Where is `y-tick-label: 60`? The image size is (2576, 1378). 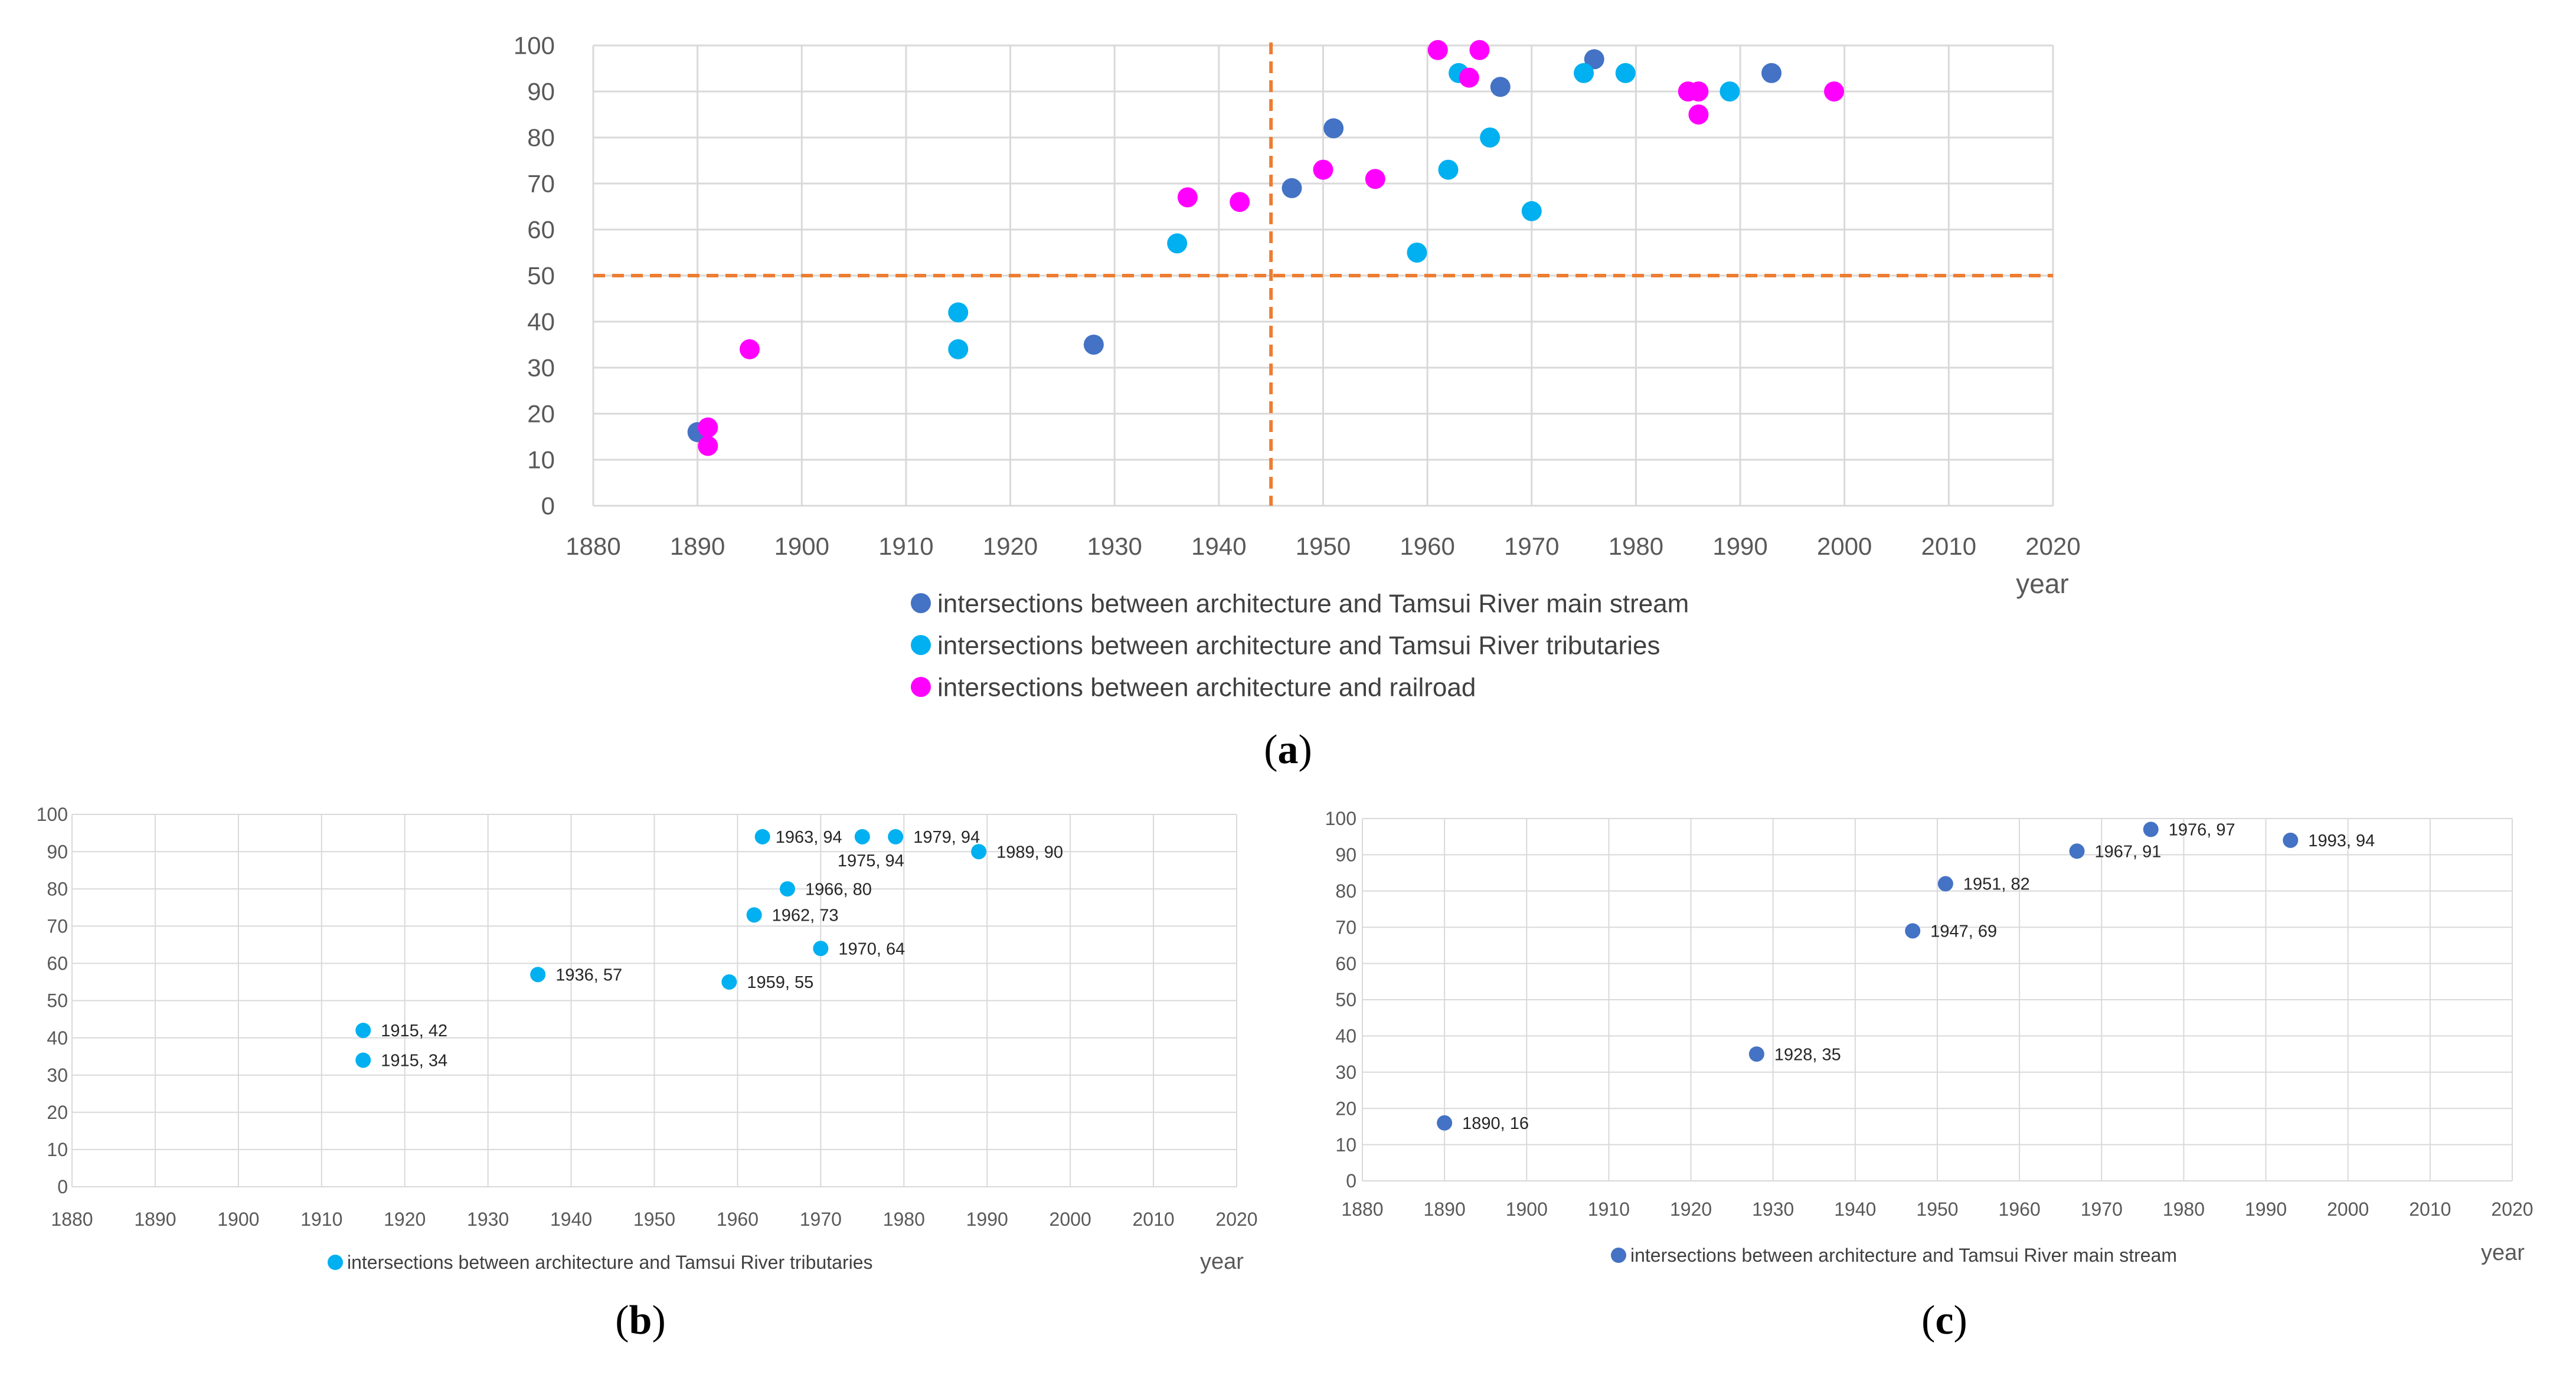 y-tick-label: 60 is located at coordinates (57, 964).